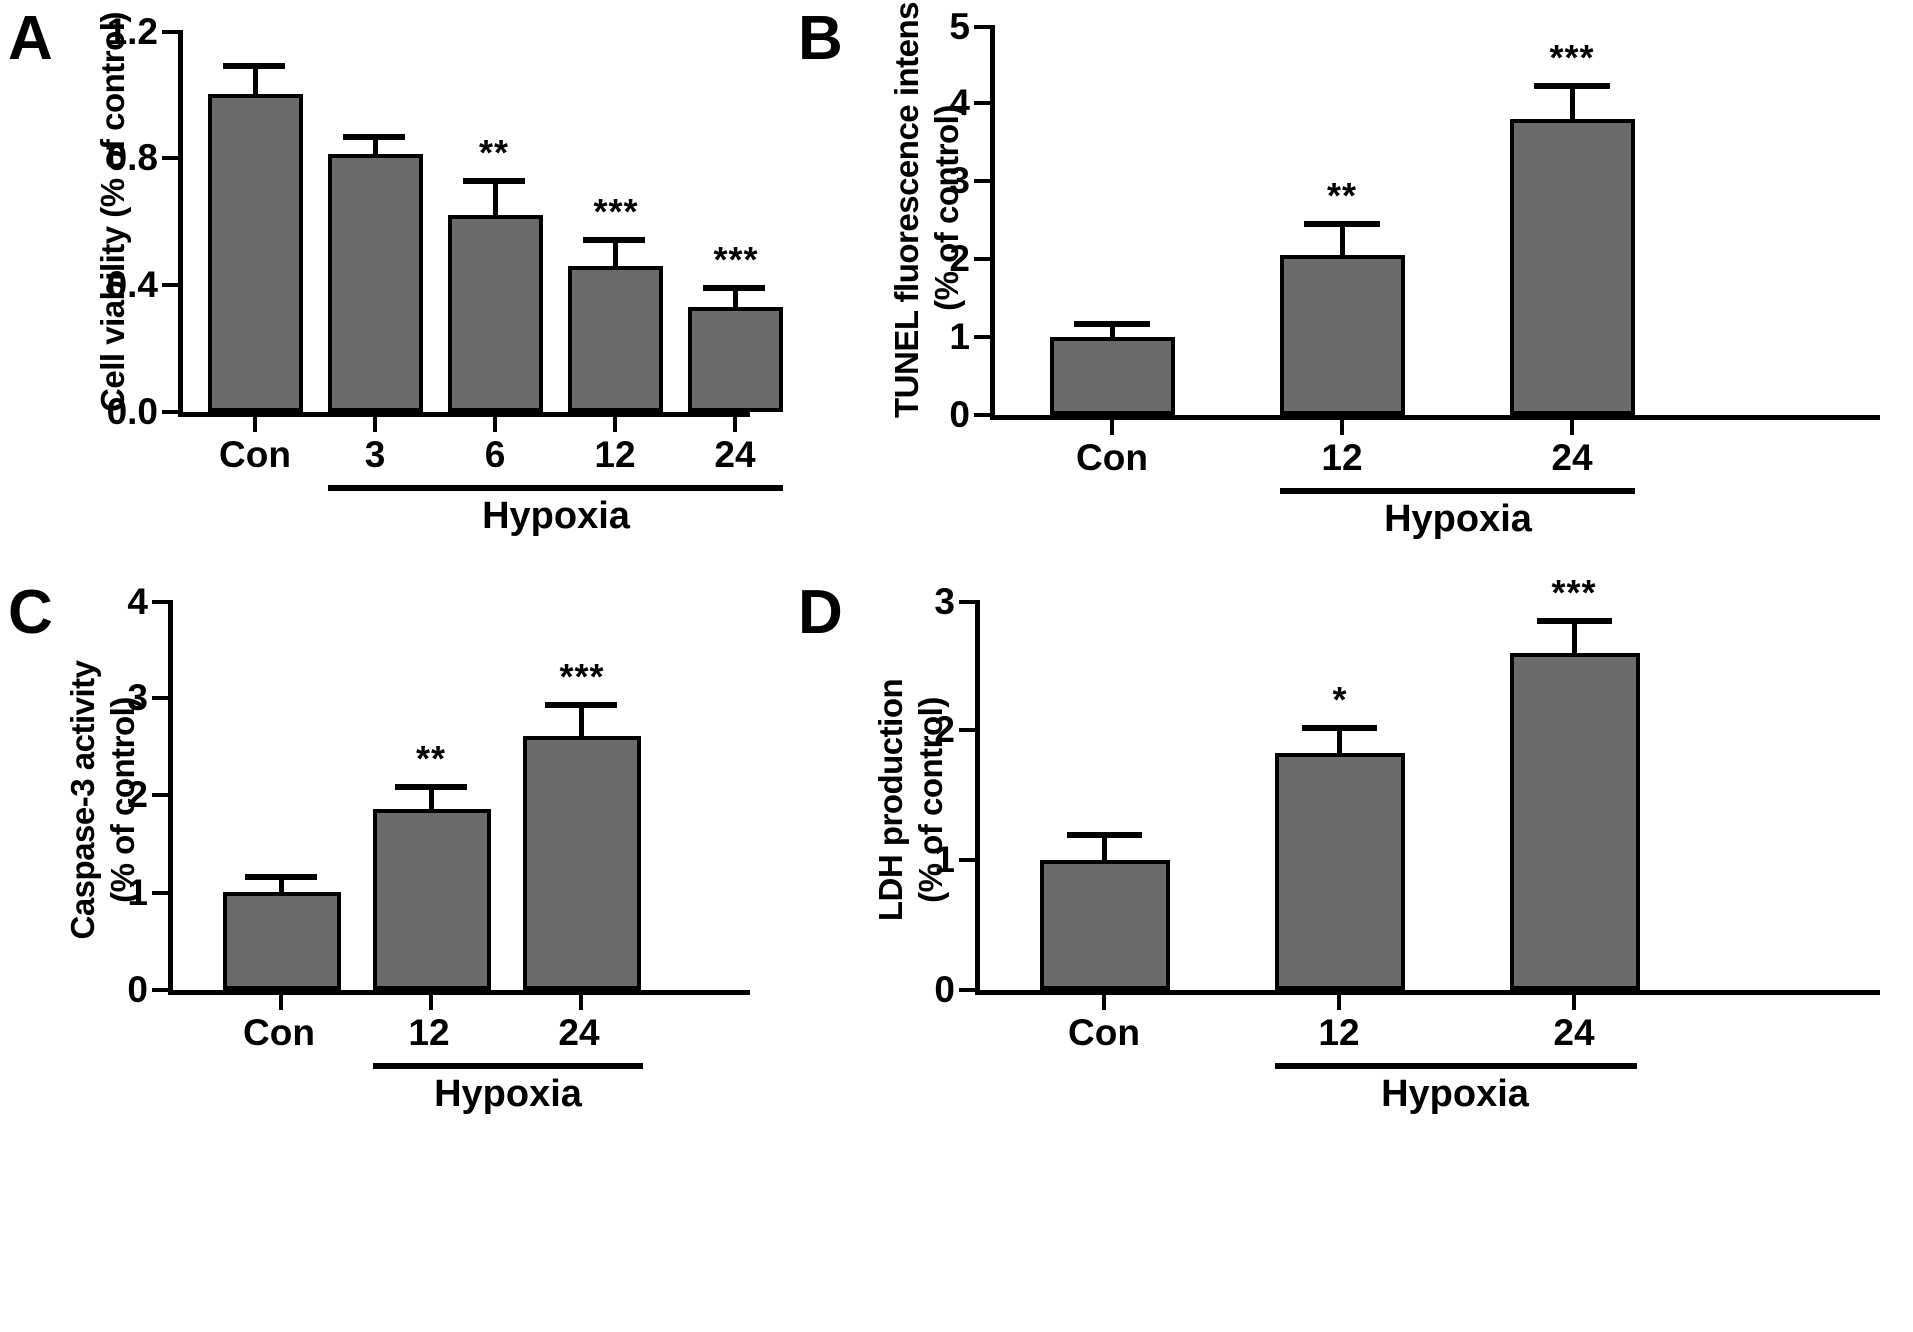 The width and height of the screenshot is (1913, 1332). I want to click on panel-a-letter: A, so click(30, 38).